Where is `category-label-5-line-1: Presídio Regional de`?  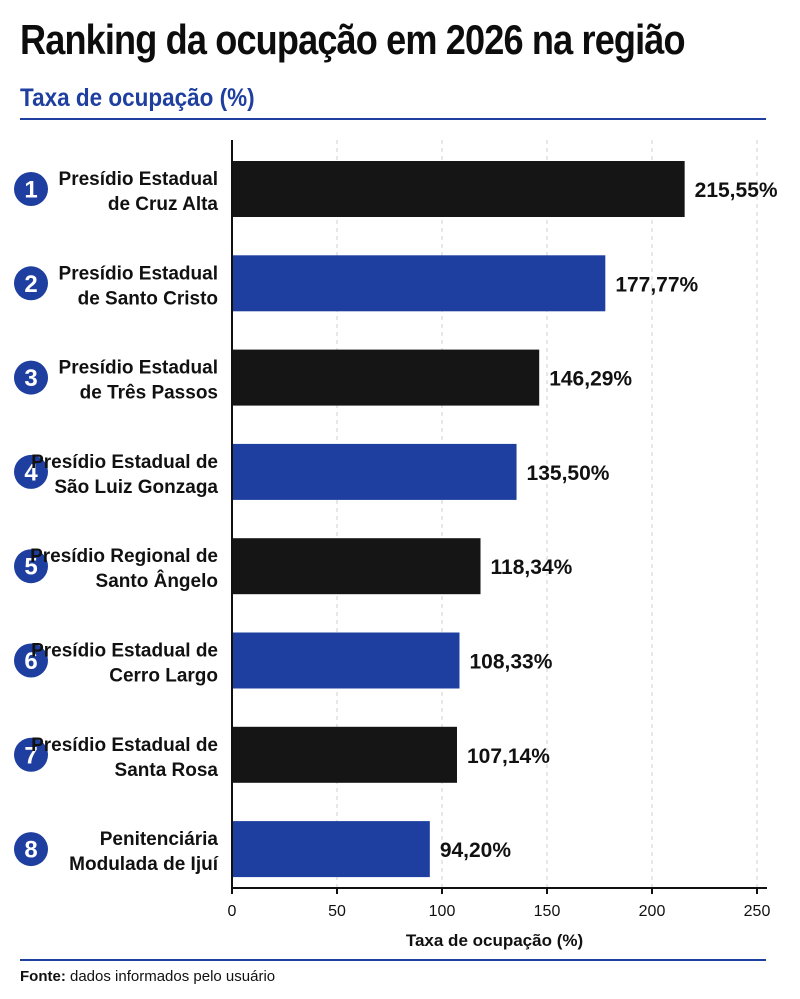
category-label-5-line-1: Presídio Regional de is located at coordinates (124, 556).